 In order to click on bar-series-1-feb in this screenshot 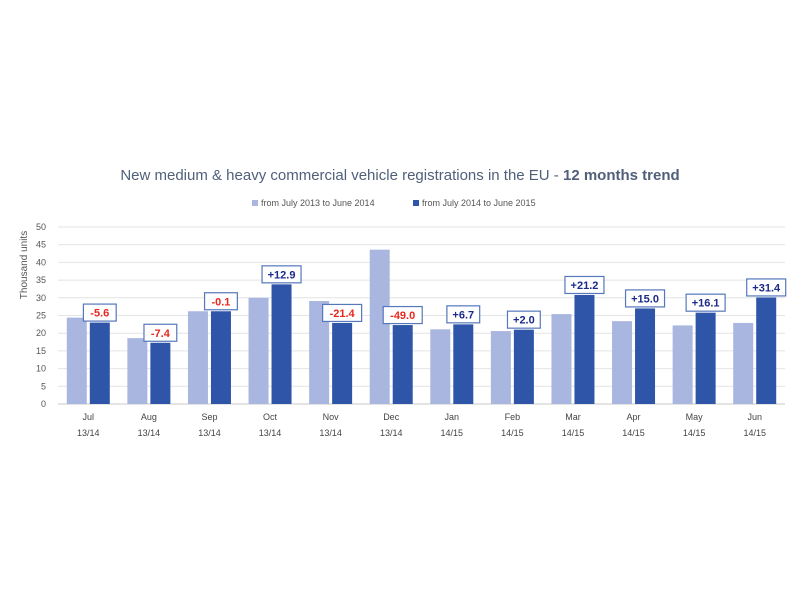, I will do `click(500, 367)`.